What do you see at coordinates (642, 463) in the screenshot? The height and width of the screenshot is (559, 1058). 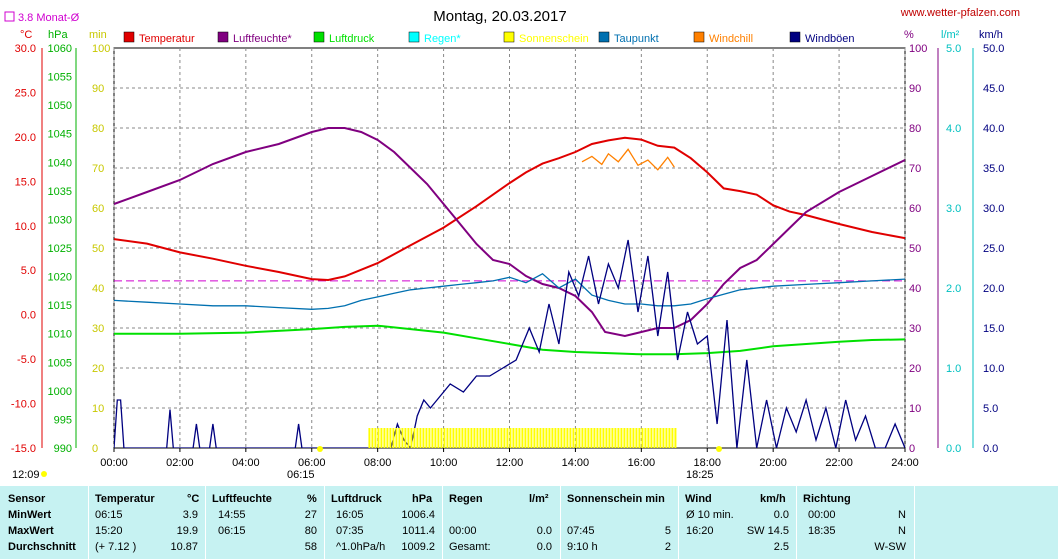 I see `x-tick-label: 16:00` at bounding box center [642, 463].